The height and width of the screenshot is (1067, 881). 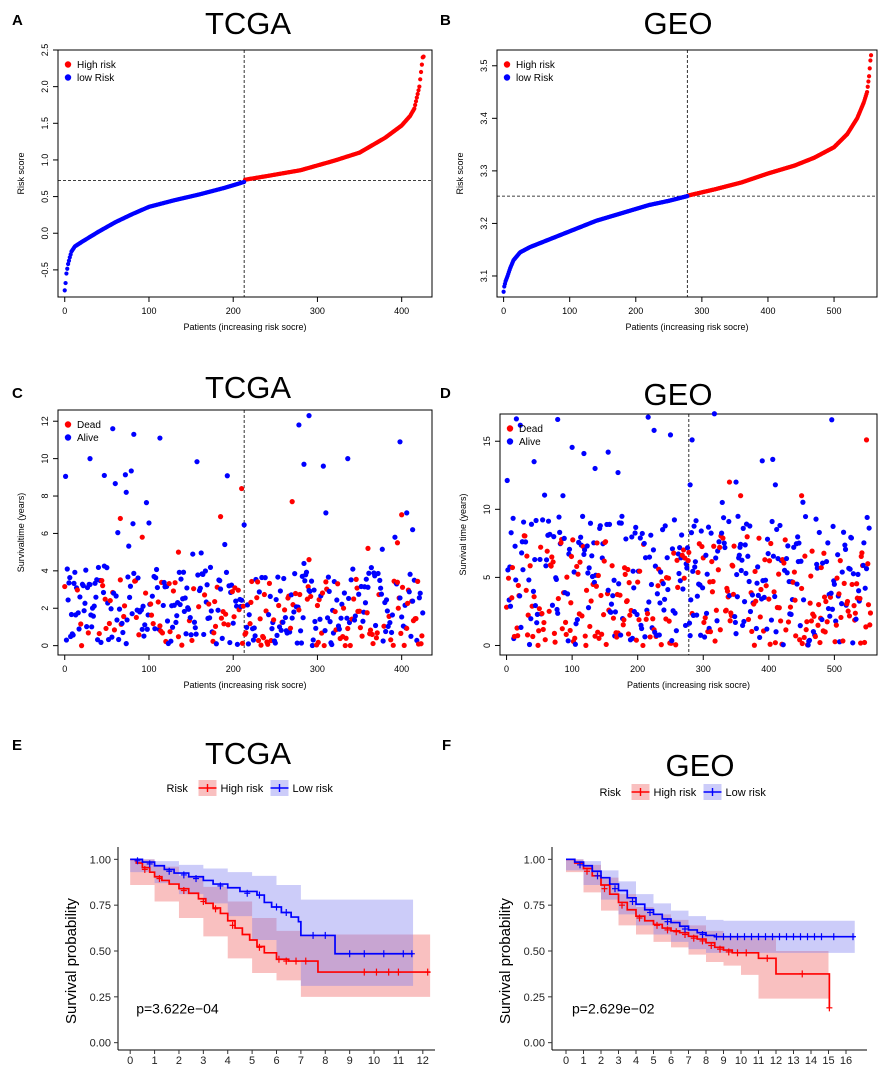 I want to click on y-tick-label: 2.0, so click(x=45, y=86).